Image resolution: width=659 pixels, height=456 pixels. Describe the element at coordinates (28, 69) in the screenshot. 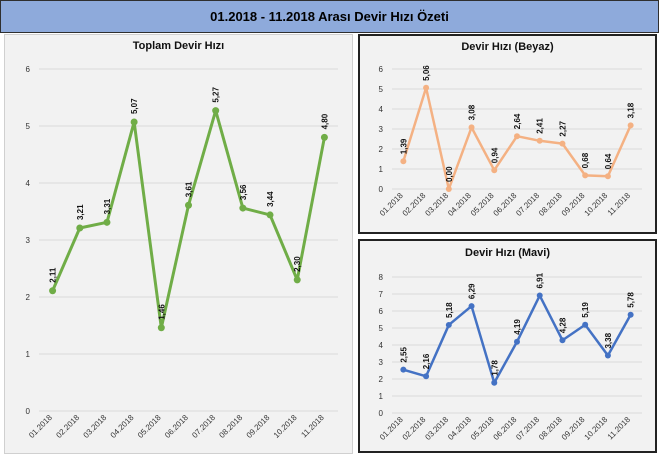

I see `total-y-tick-label: 6` at that location.